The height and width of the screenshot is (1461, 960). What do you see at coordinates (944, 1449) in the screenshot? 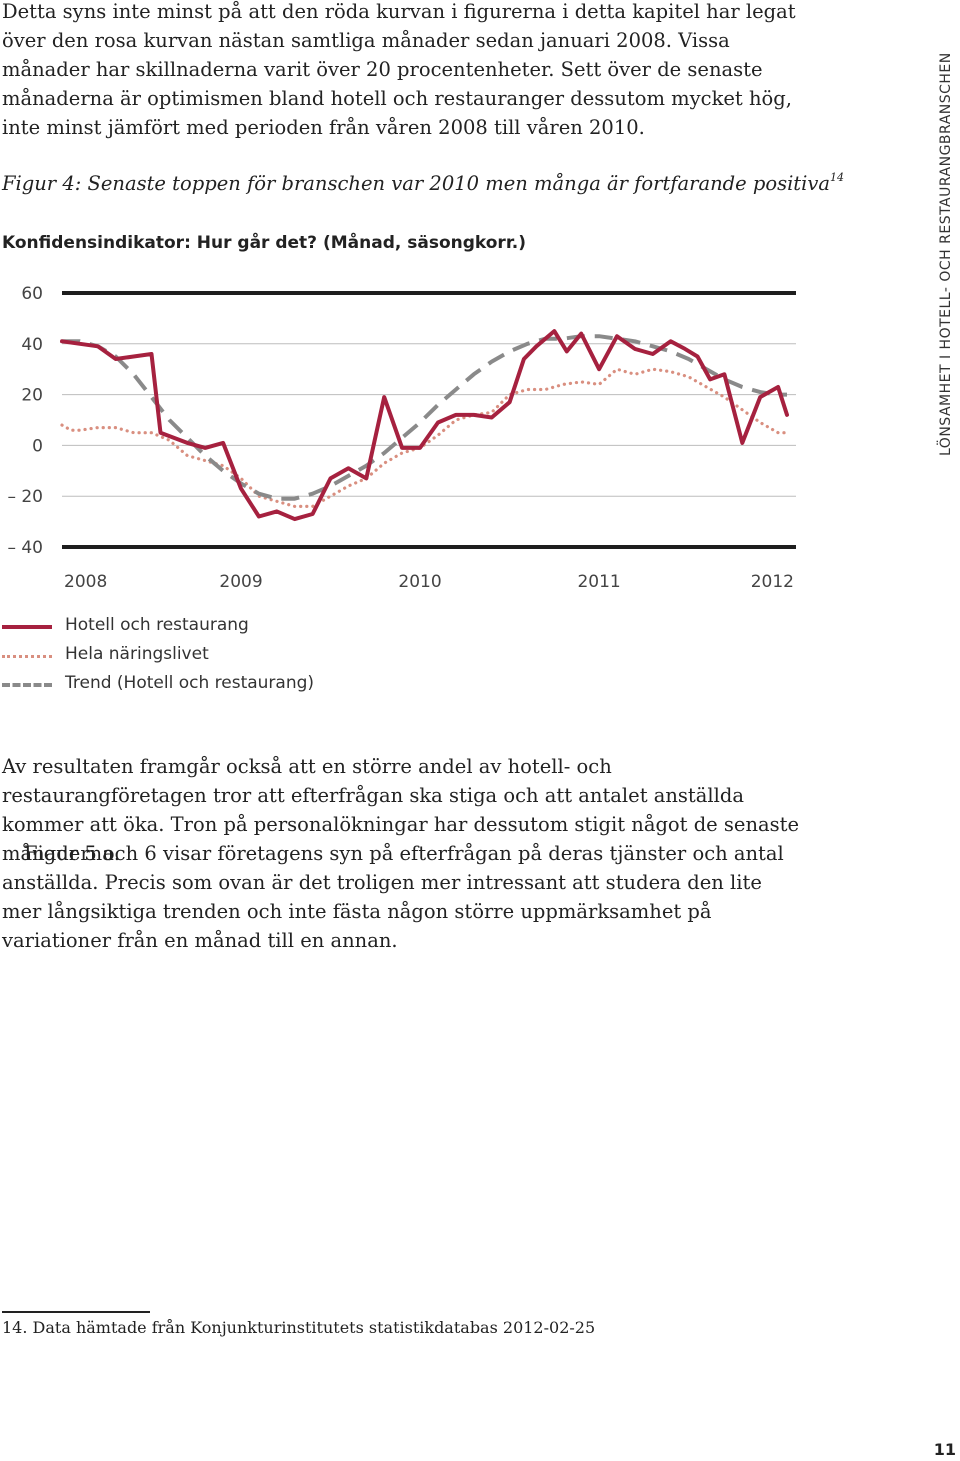
I see `page-number: 11` at bounding box center [944, 1449].